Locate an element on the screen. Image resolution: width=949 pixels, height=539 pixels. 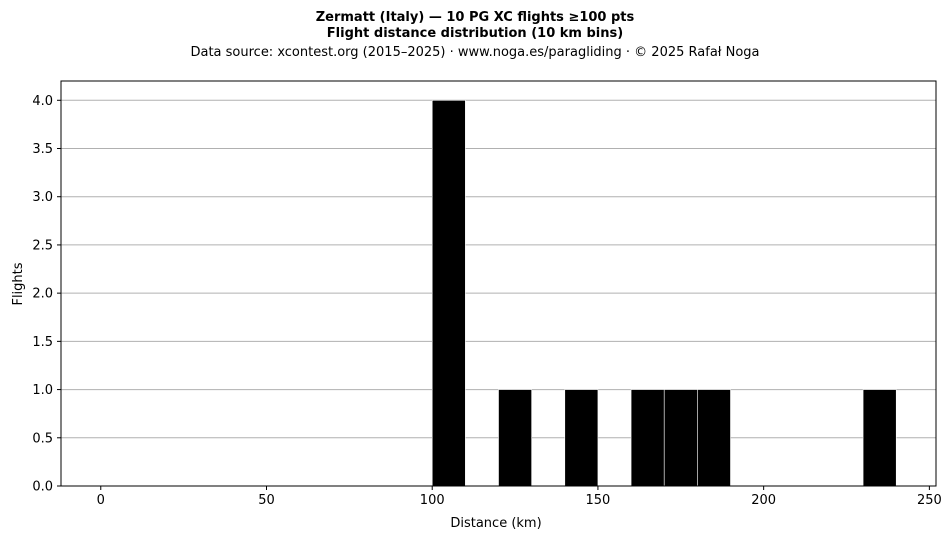
y-axis-ticks: 0.0 0.5 1.0 1.5 2.0 2.5 3.0 3.5 4.0 is located at coordinates (46, 294).